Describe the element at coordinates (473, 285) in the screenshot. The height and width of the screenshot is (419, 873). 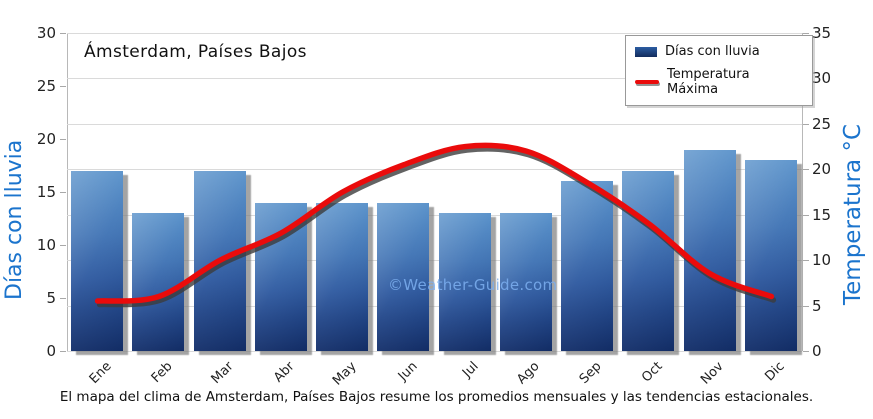
I see `watermark: ©Weather-Guide.com` at that location.